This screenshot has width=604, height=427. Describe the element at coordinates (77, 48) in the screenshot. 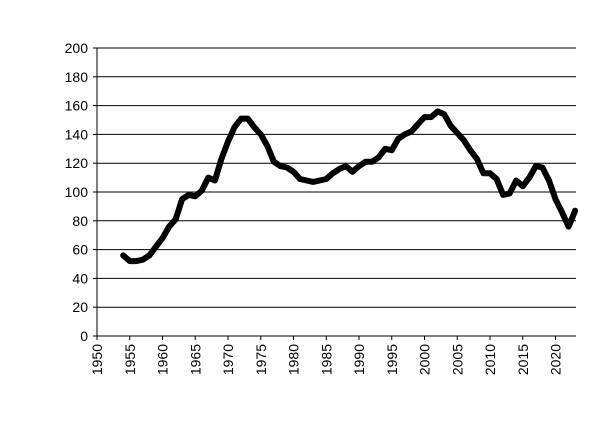

I see `y-tick-label: 200` at that location.